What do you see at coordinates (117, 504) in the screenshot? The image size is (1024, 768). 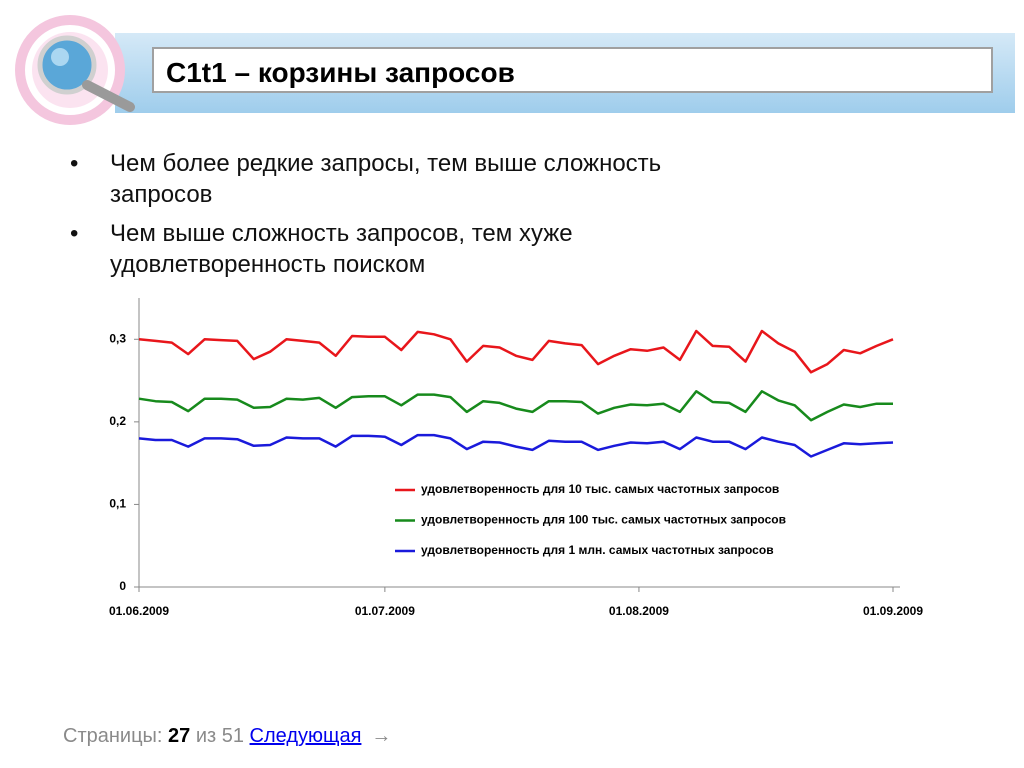 I see `y-tick-label: 0,1` at bounding box center [117, 504].